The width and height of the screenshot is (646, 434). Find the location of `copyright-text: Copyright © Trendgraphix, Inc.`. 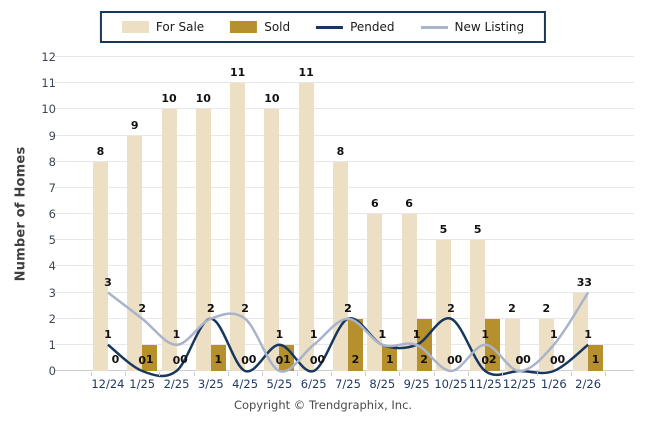

copyright-text: Copyright © Trendgraphix, Inc. is located at coordinates (323, 405).